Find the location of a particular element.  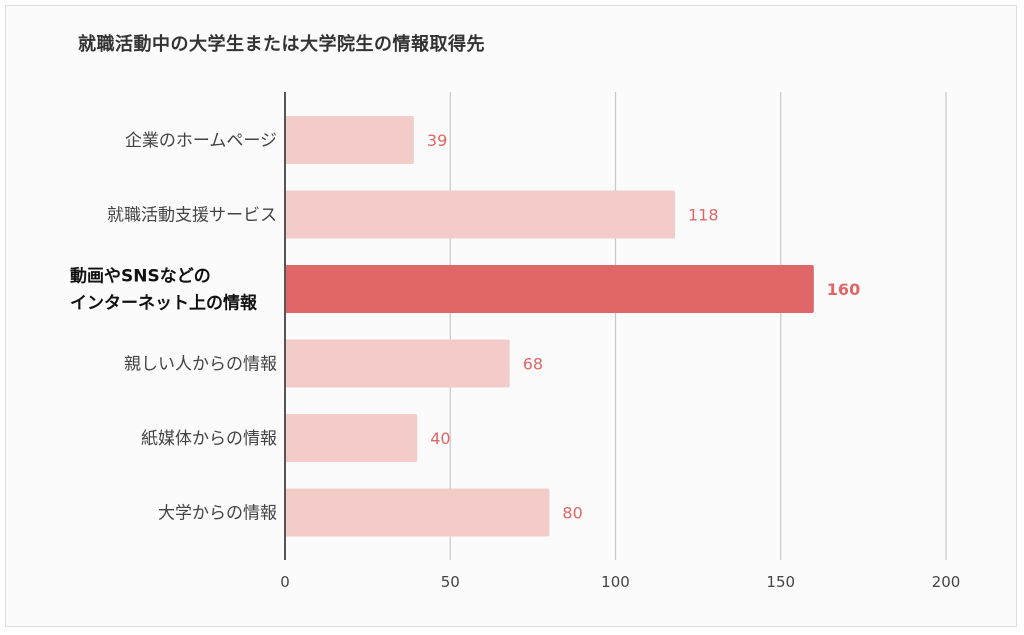

category-label: 動画やSNSなどのインターネット上の情報 is located at coordinates (164, 290).